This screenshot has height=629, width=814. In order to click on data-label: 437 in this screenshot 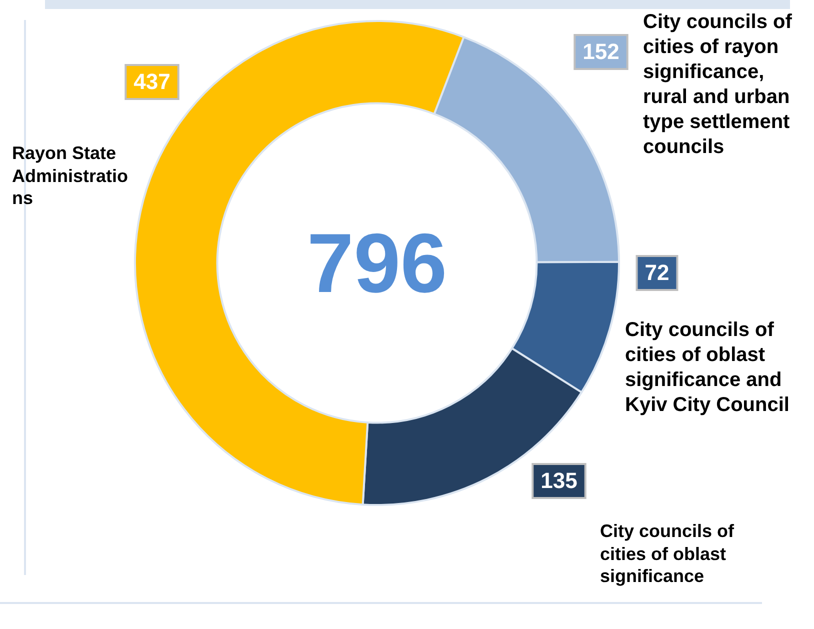, I will do `click(152, 81)`.